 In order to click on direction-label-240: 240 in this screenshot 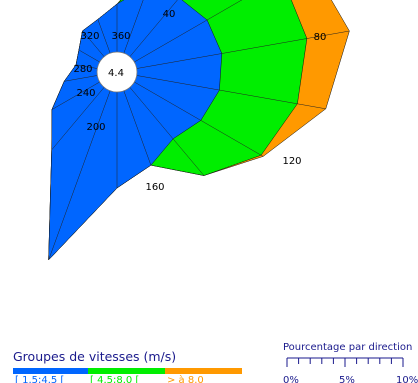, I will do `click(85, 93)`.